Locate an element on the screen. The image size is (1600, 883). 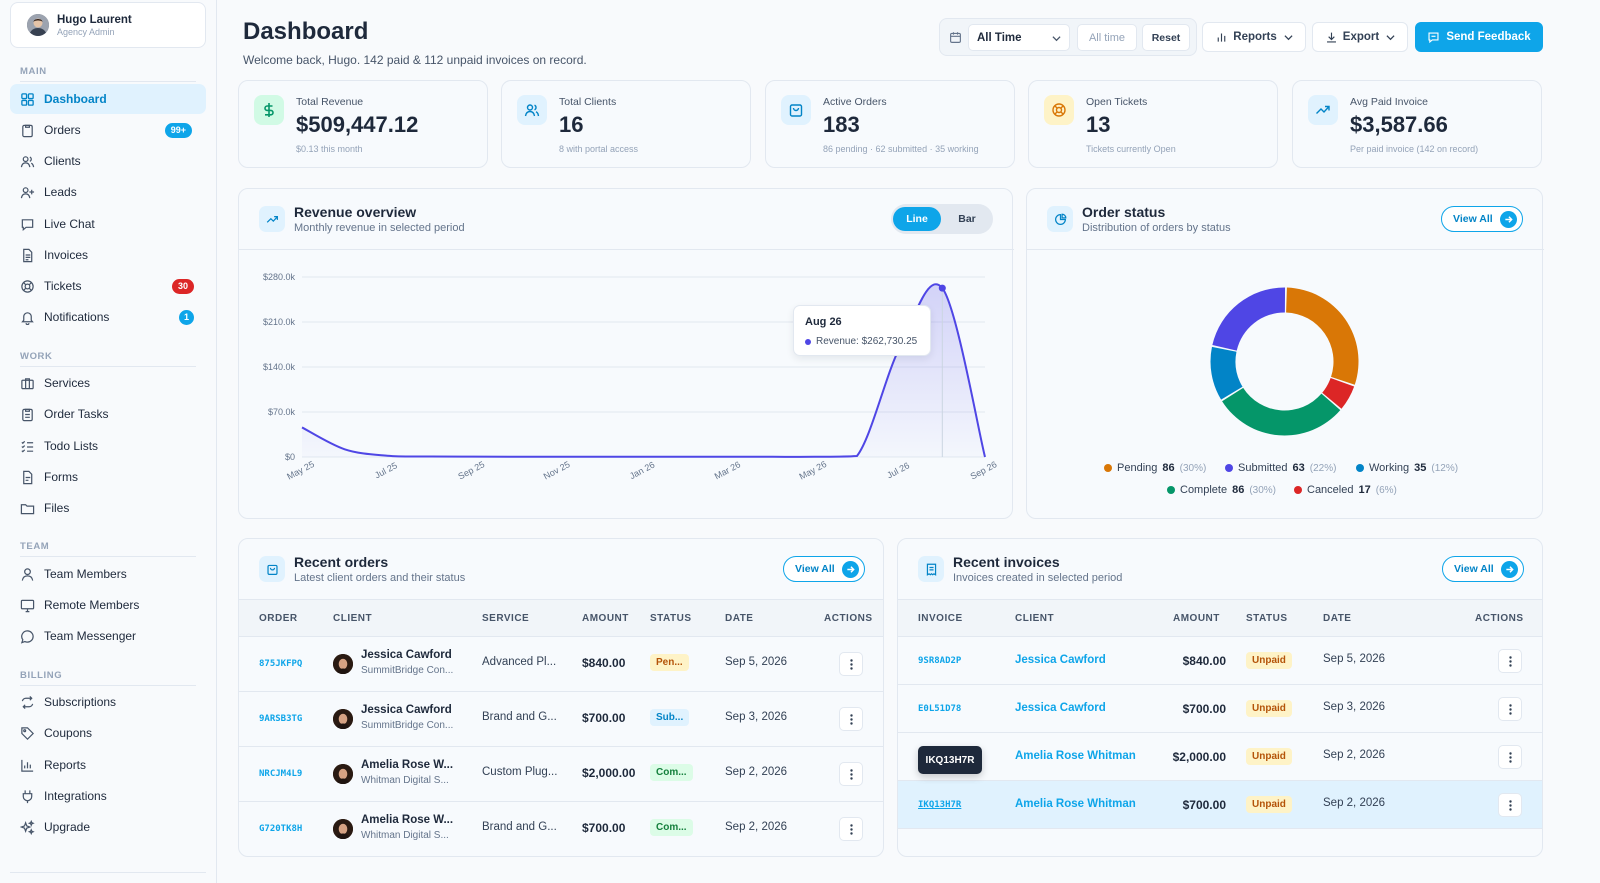
order-id-link: G720TK8H is located at coordinates (281, 829).